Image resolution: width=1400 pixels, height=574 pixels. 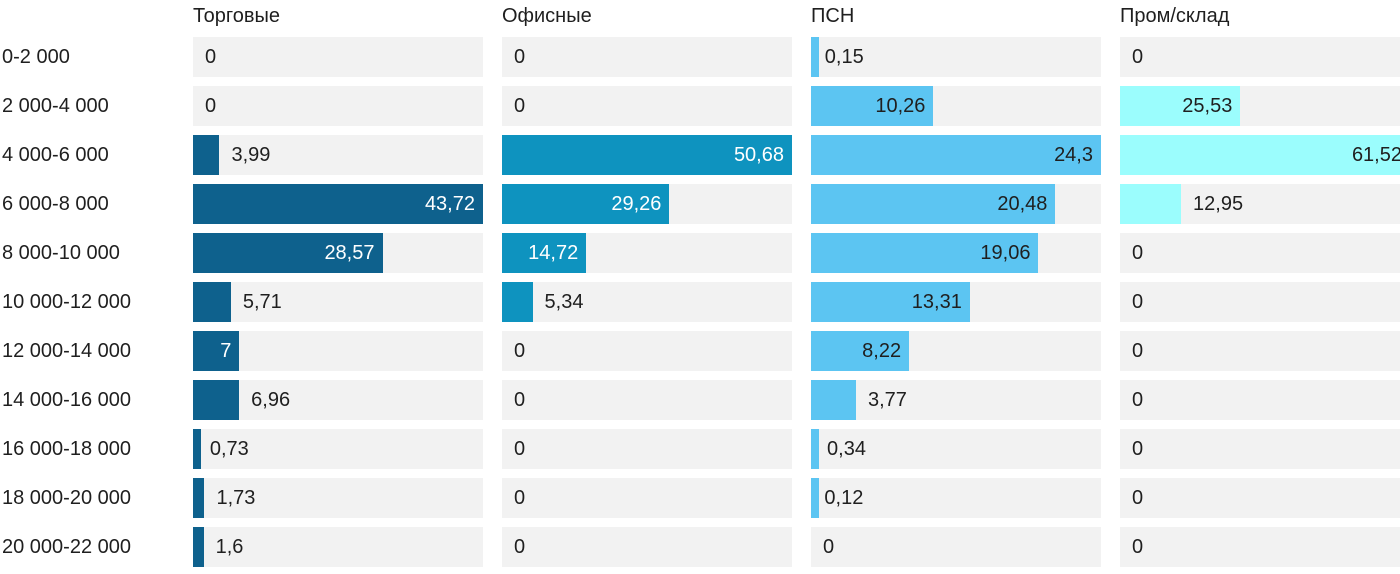 I want to click on category-label: 18 000-20 000, so click(x=67, y=498).